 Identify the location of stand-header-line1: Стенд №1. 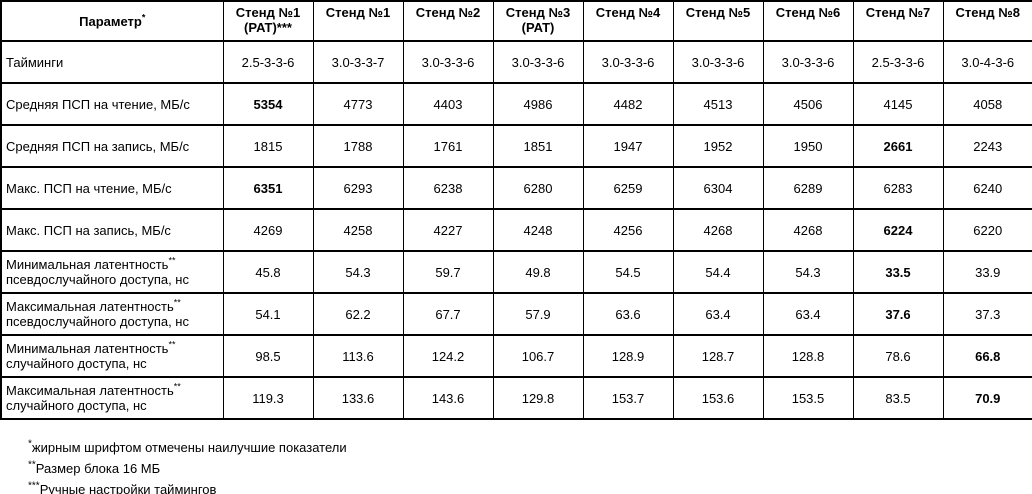
(358, 12).